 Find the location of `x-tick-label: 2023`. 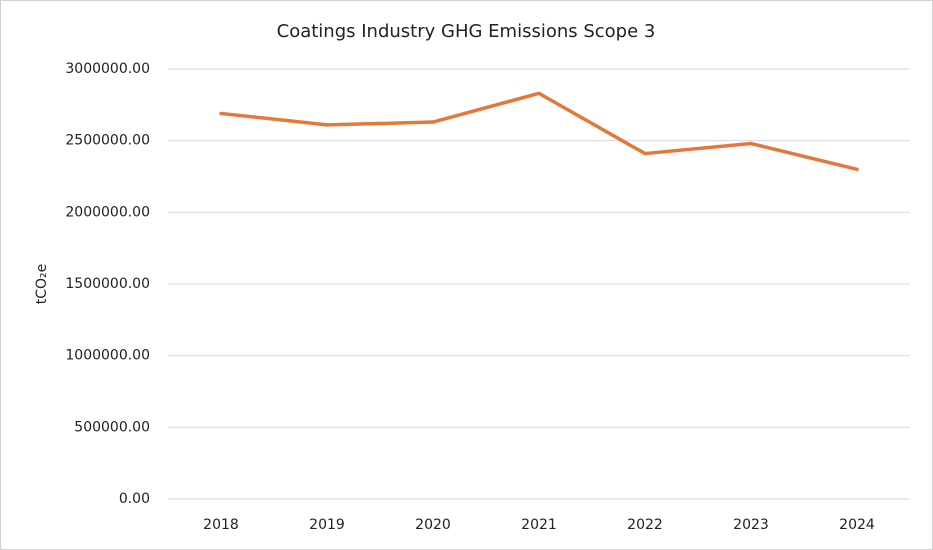

x-tick-label: 2023 is located at coordinates (751, 525).